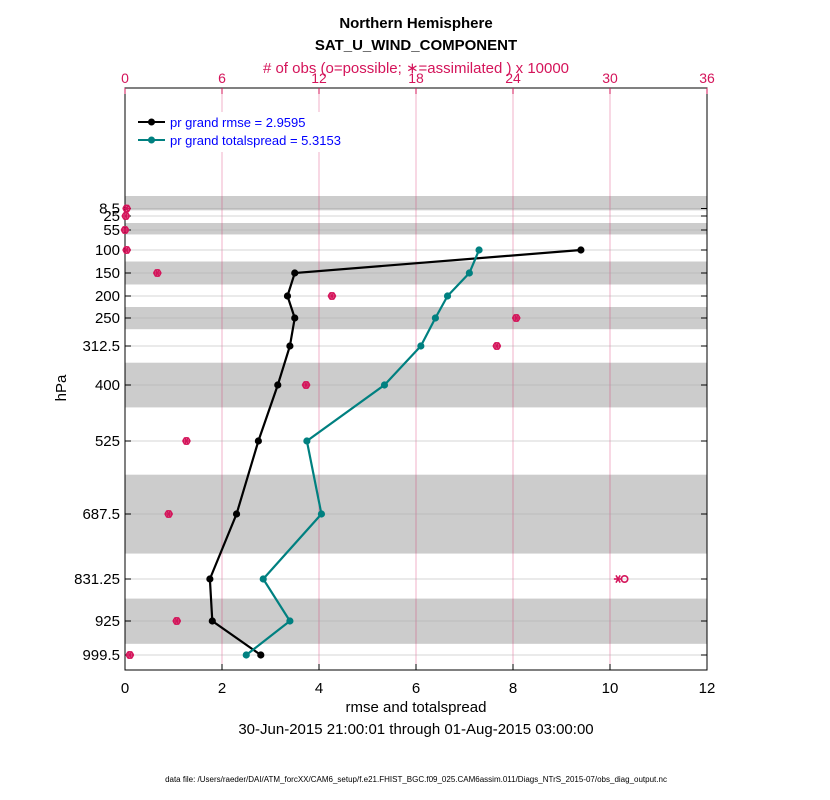 The height and width of the screenshot is (800, 830). Describe the element at coordinates (416, 707) in the screenshot. I see `x-axis-label: rmse and totalspread` at that location.